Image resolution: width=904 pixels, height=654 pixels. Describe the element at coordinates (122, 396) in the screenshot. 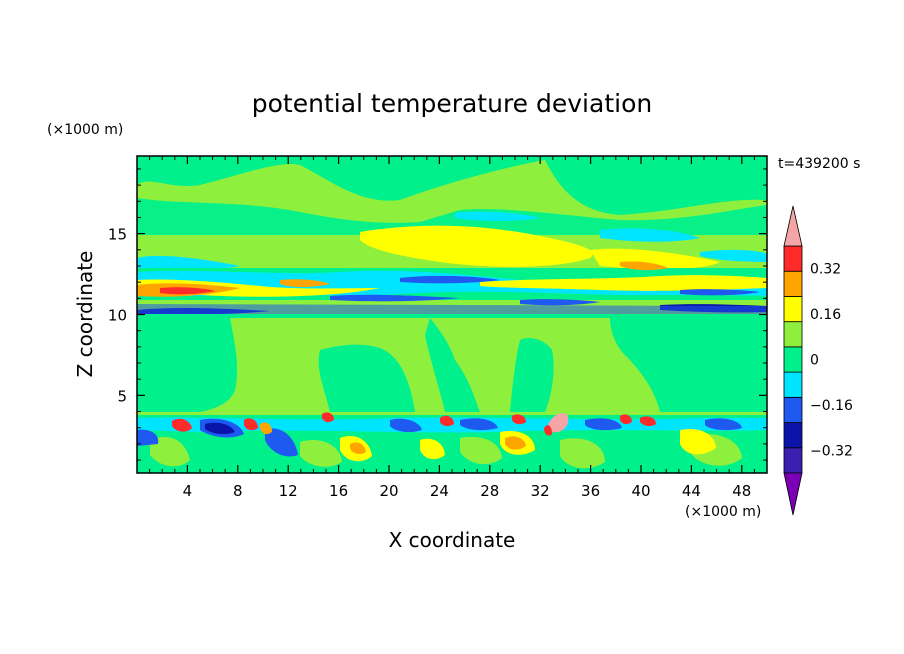

I see `y-tick-label: 5` at that location.